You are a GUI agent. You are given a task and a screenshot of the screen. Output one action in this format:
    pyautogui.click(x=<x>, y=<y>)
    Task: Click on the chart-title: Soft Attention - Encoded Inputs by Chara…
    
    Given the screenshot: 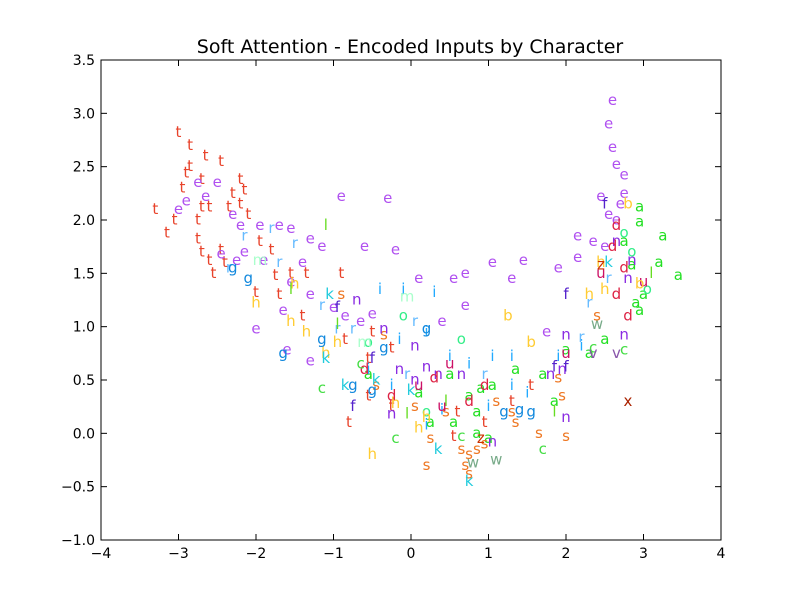 What is the action you would take?
    pyautogui.click(x=410, y=47)
    